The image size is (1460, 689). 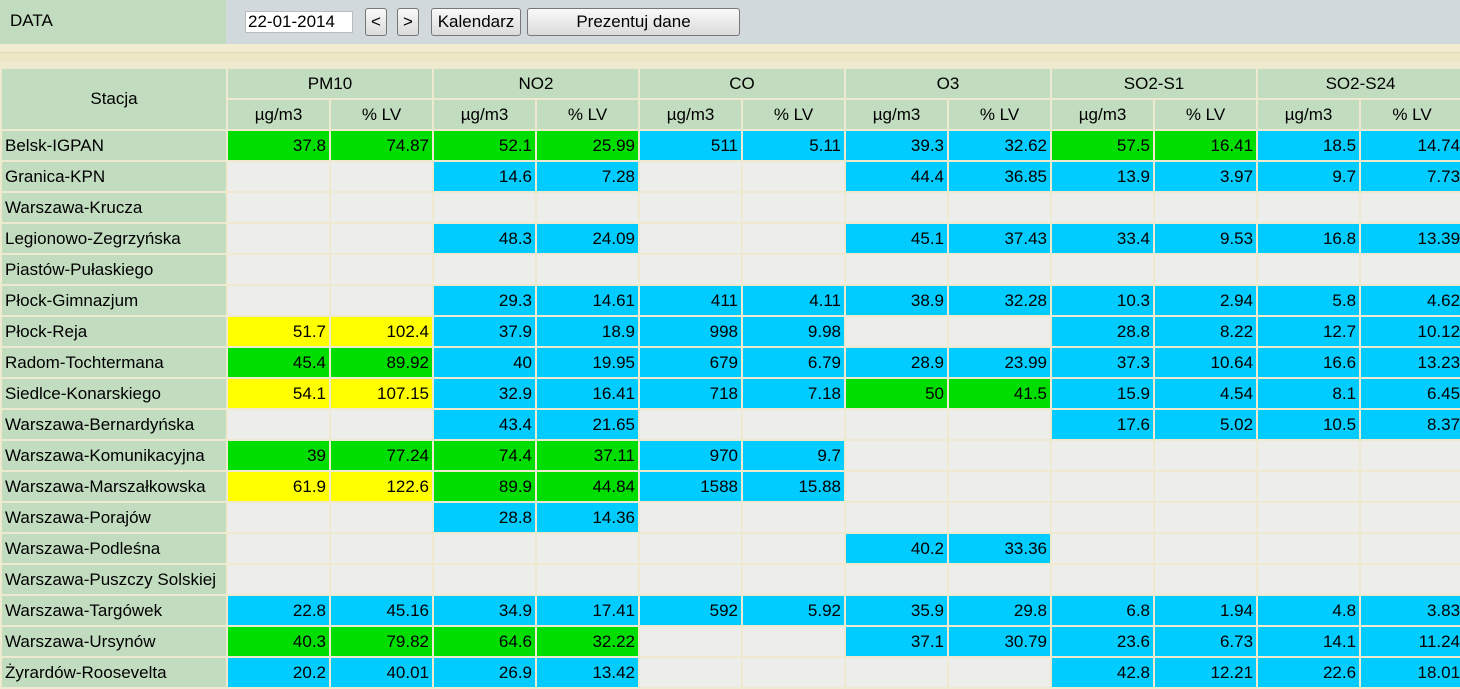 I want to click on concentration-cell: 28.9, so click(x=897, y=362).